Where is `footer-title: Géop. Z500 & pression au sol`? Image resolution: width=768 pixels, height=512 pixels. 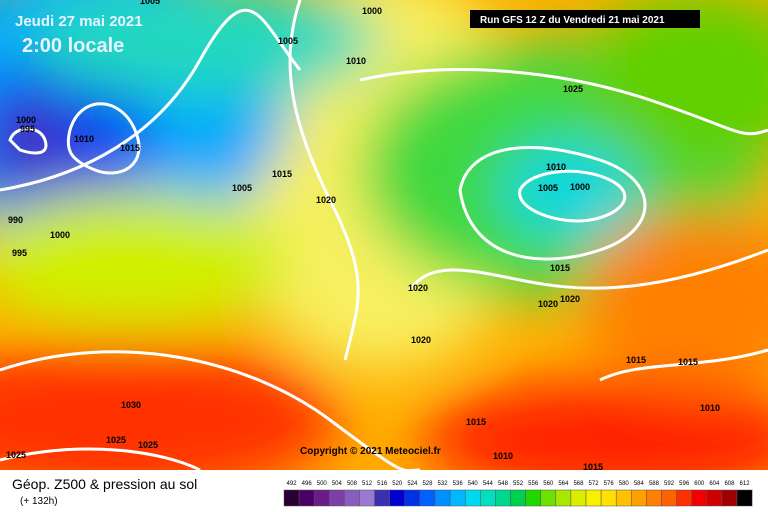 footer-title: Géop. Z500 & pression au sol is located at coordinates (104, 484).